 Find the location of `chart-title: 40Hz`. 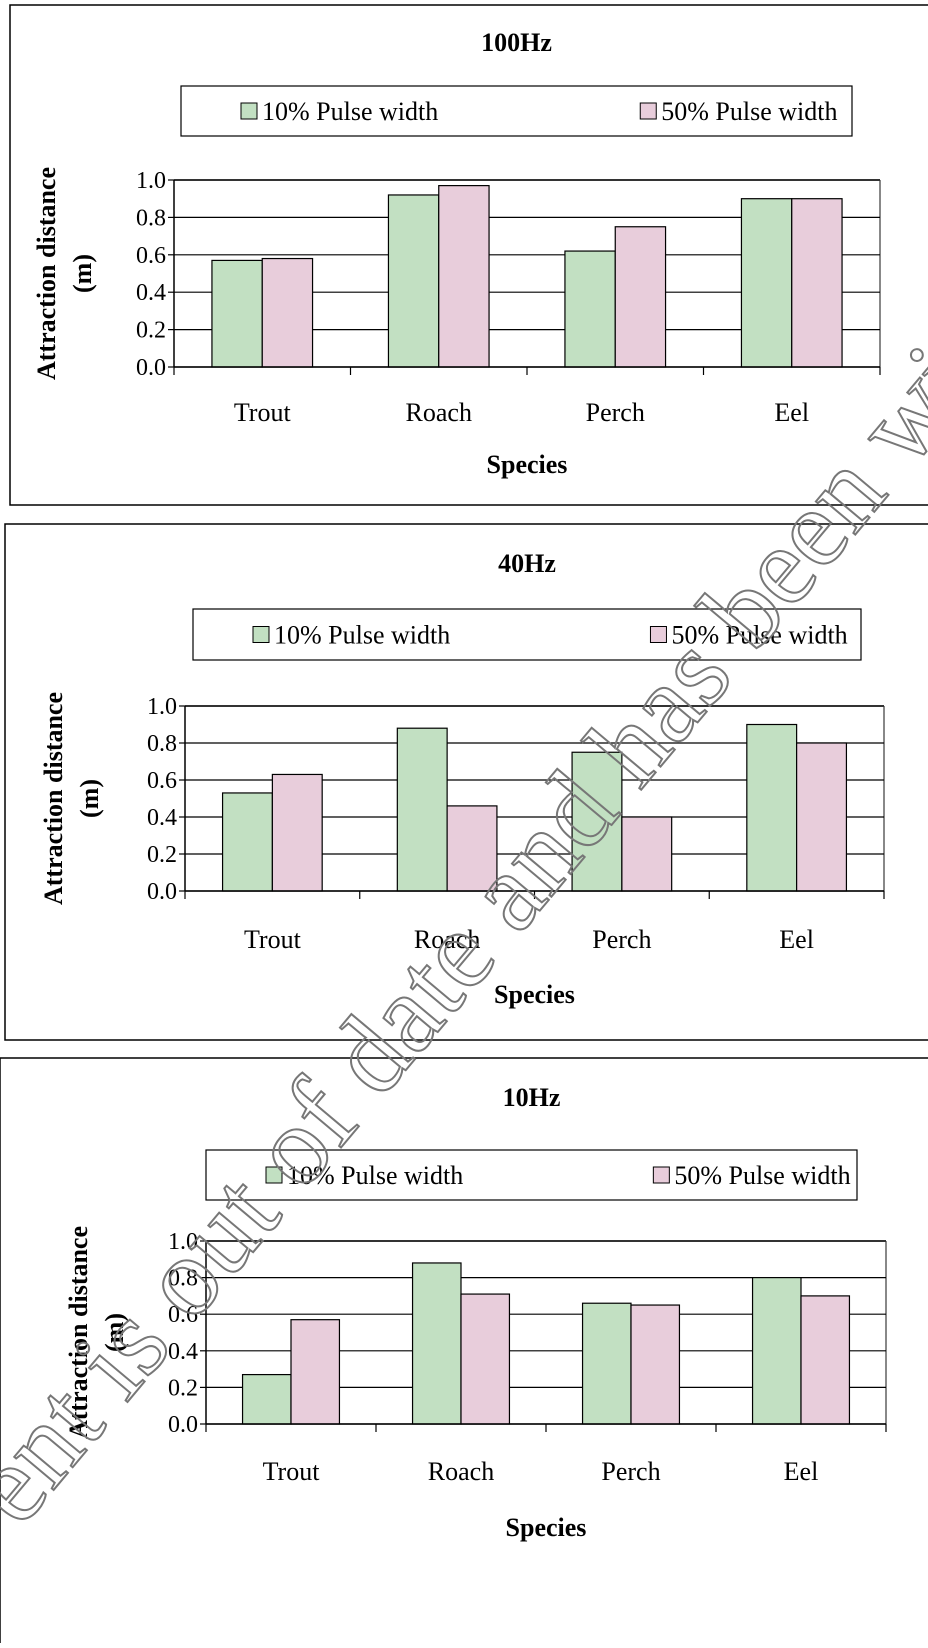

chart-title: 40Hz is located at coordinates (527, 563).